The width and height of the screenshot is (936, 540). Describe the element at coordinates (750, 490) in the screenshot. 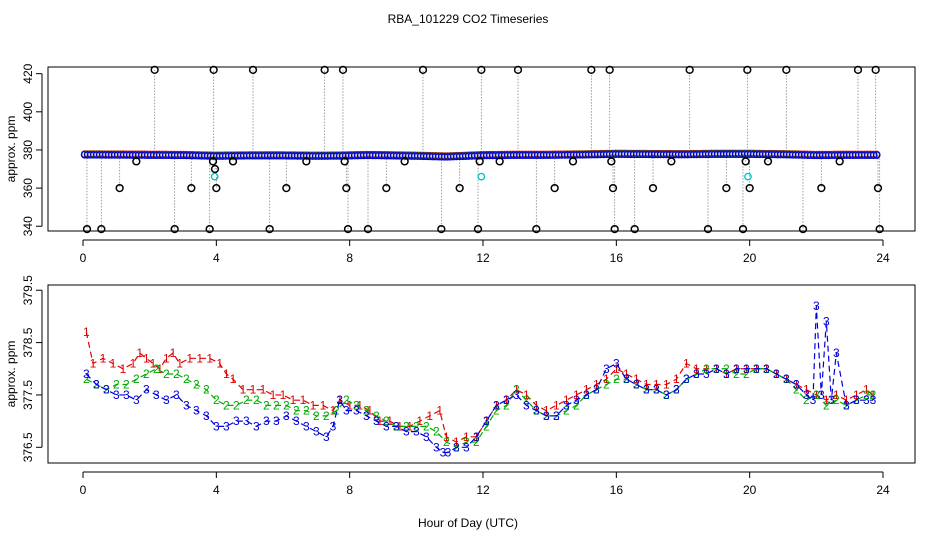

I see `bottom-x-tick-label: 20` at that location.